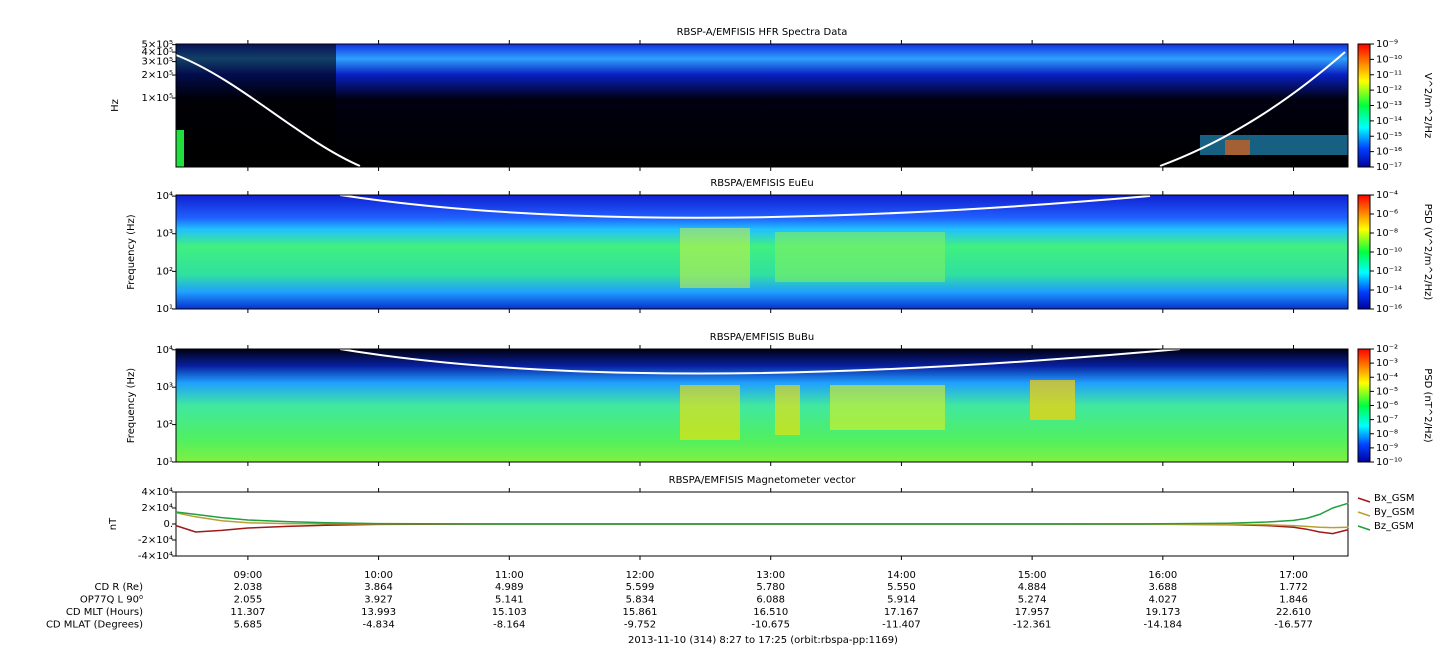 This screenshot has width=1447, height=658. I want to click on x-tick-label: 13:00, so click(770, 575).